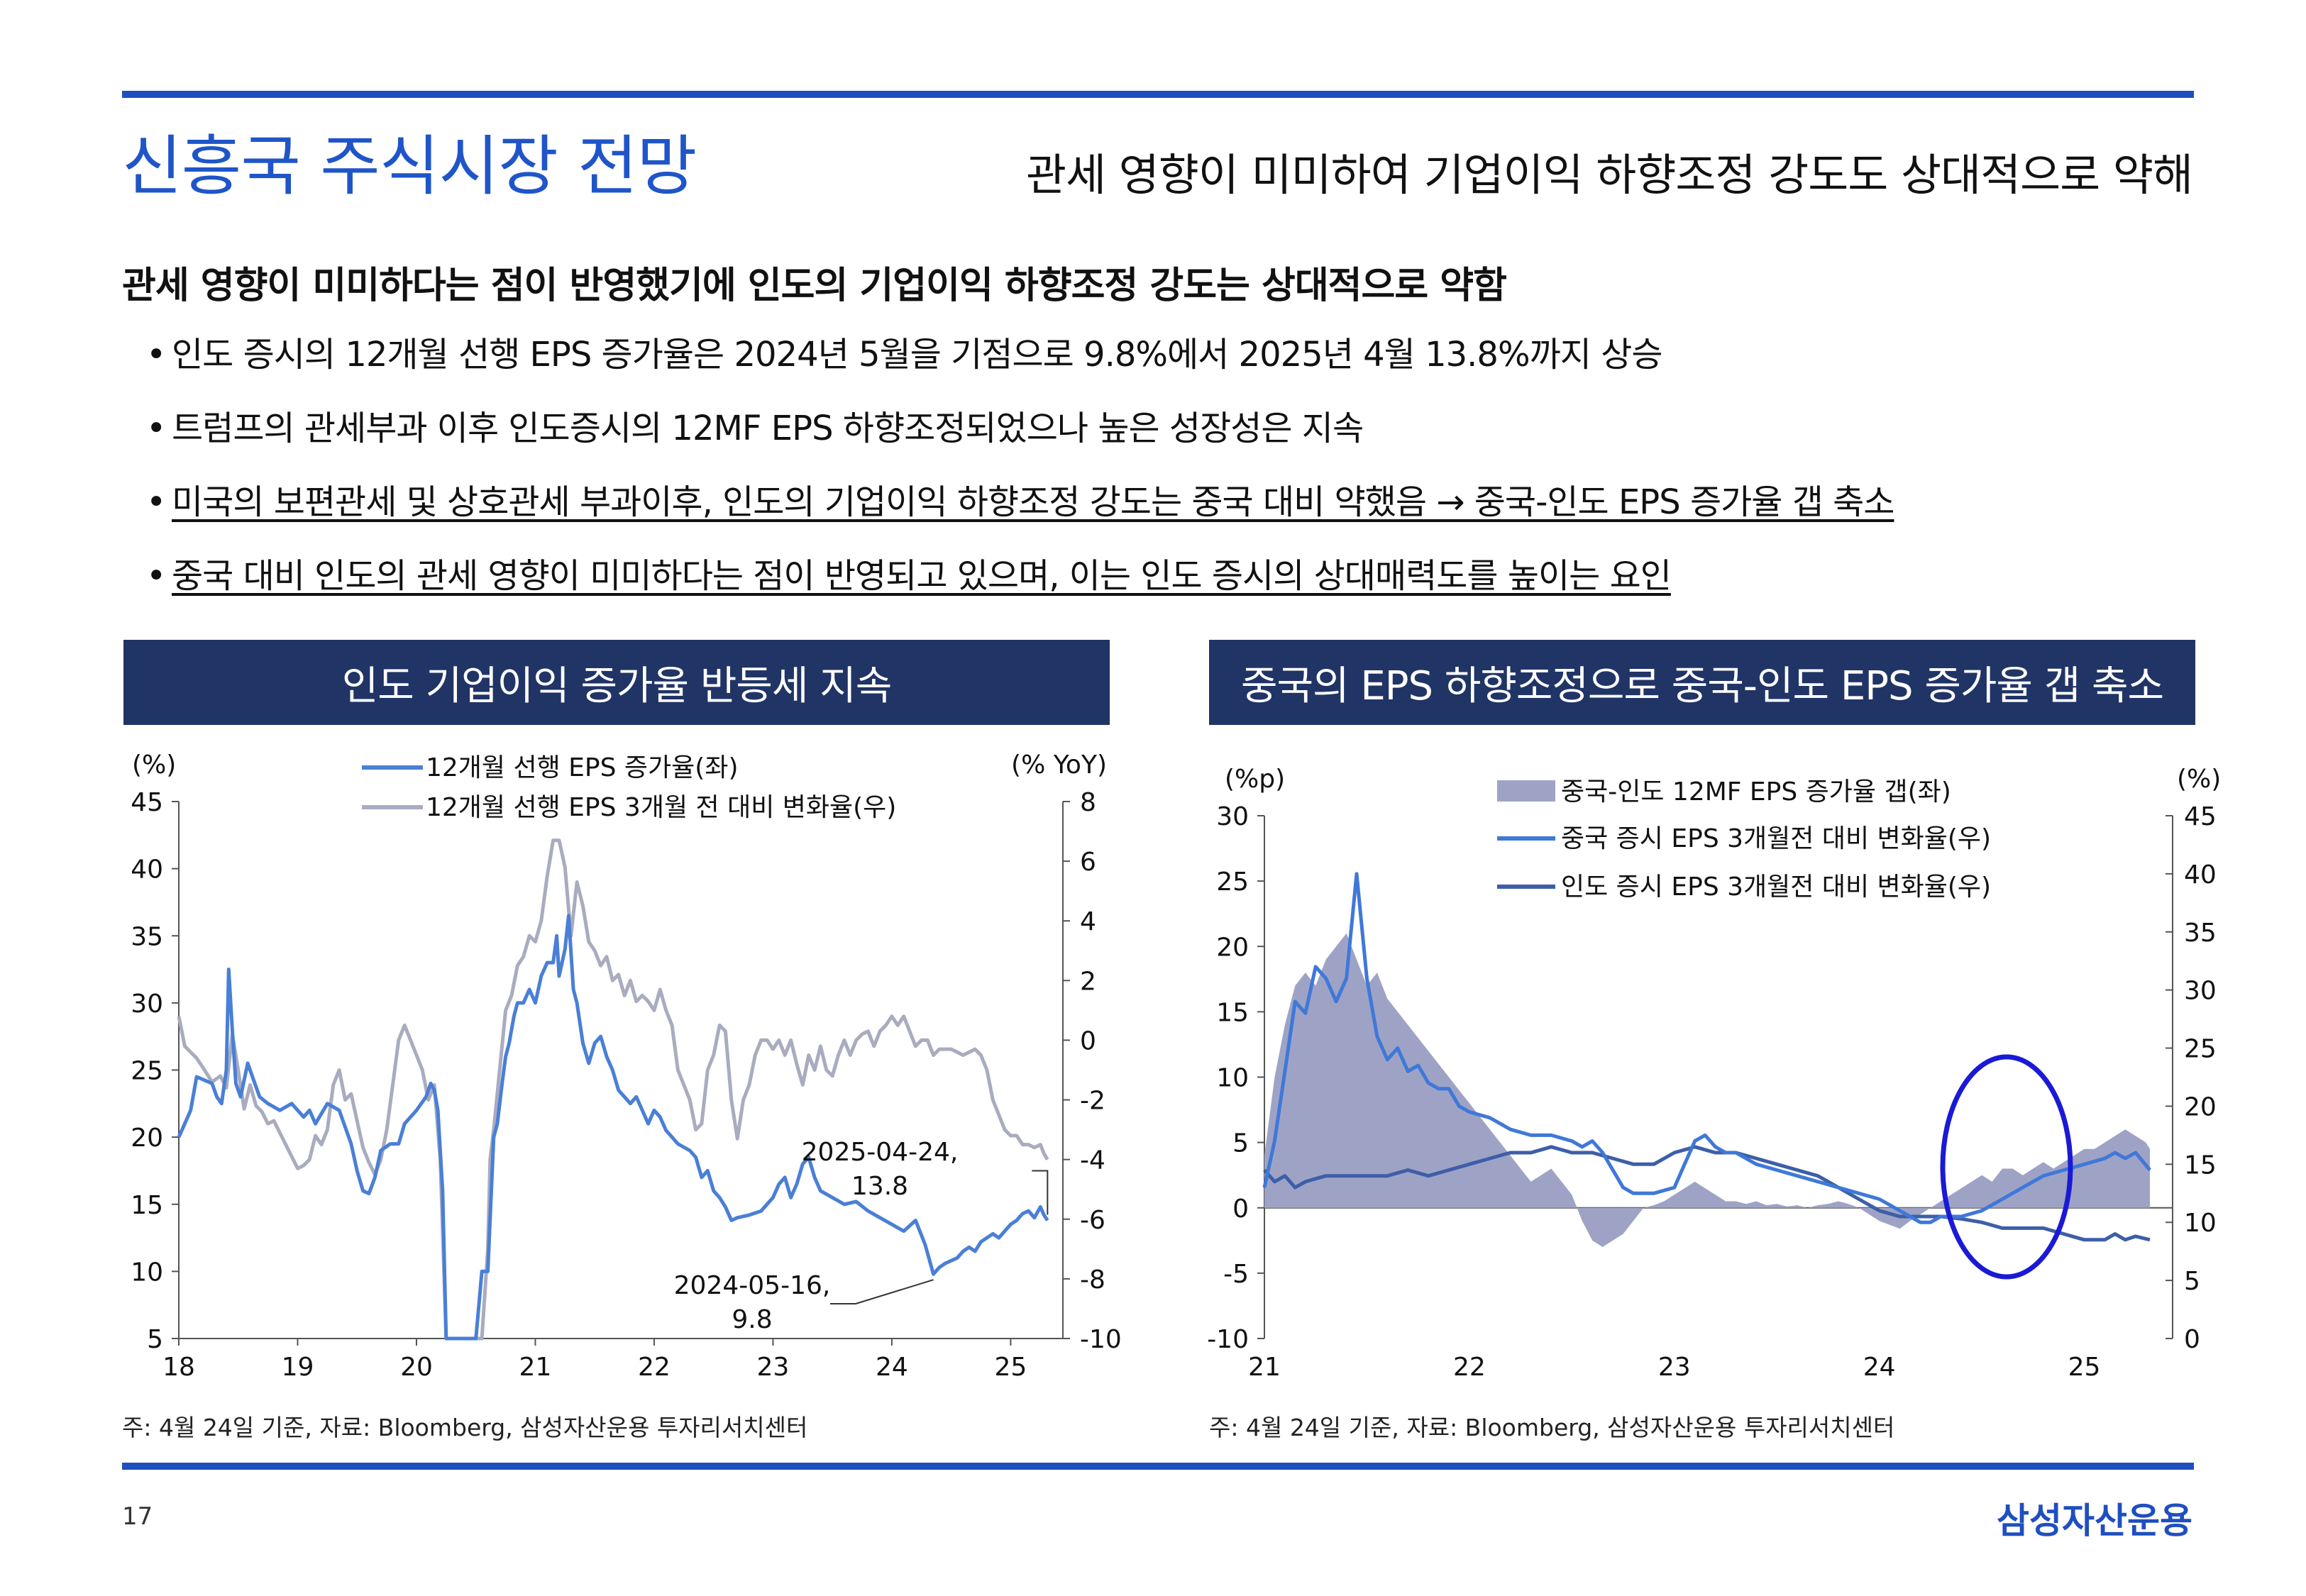  I want to click on y-tick-label-right: -4, so click(1092, 1160).